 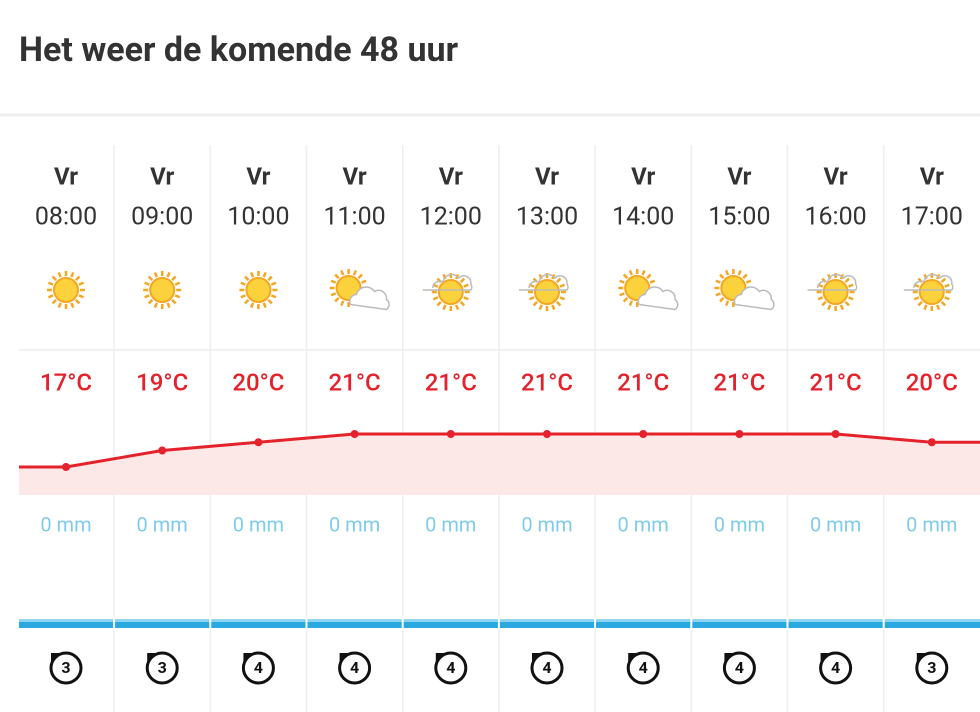 What do you see at coordinates (739, 217) in the screenshot?
I see `time: 15:00` at bounding box center [739, 217].